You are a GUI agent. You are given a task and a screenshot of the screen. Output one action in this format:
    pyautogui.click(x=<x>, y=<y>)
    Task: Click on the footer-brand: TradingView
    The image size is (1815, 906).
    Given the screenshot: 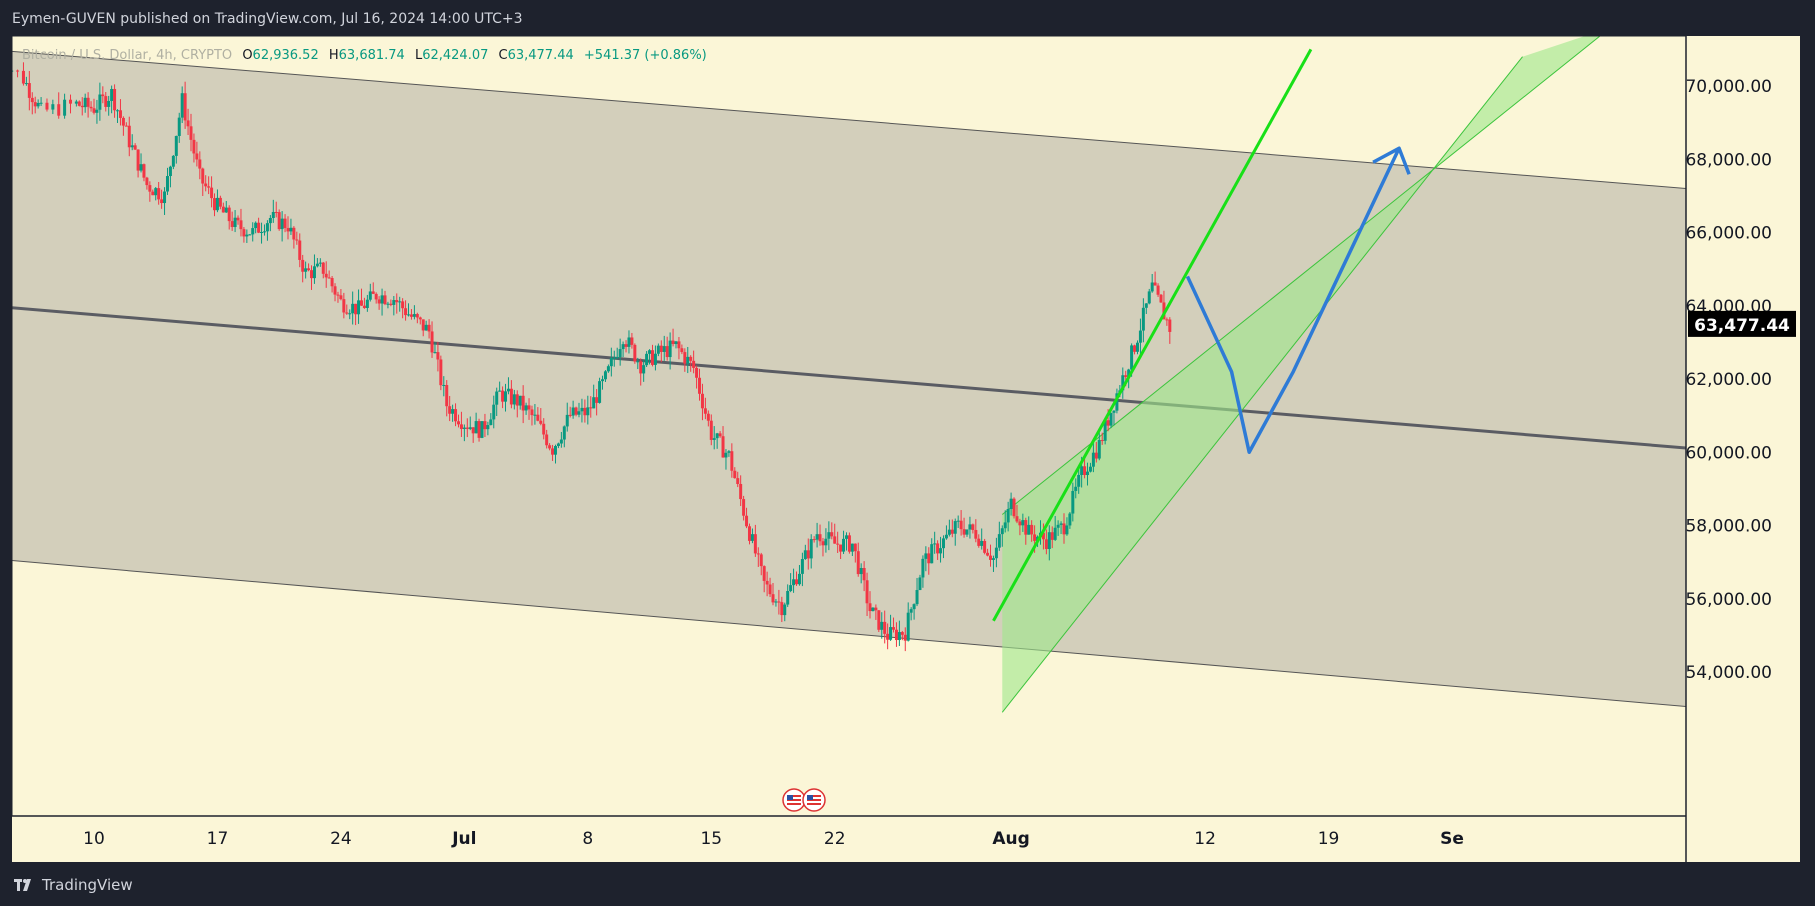 What is the action you would take?
    pyautogui.click(x=87, y=885)
    